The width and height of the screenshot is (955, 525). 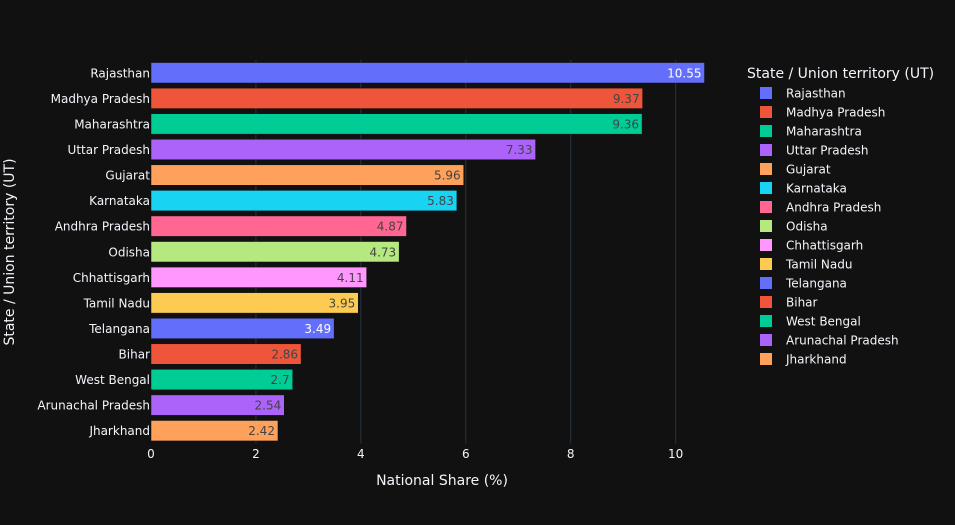 I want to click on bar-value-label: 2.42, so click(x=261, y=431).